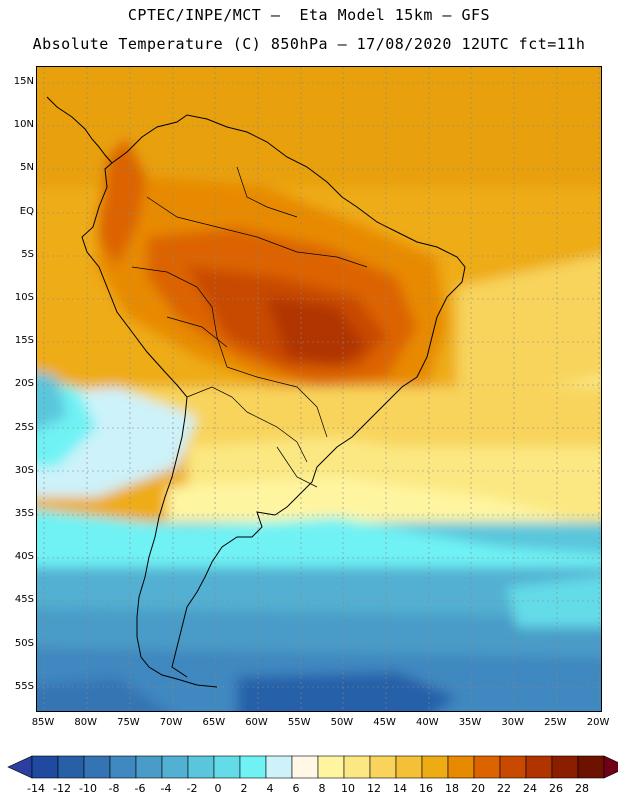 The image size is (618, 800). Describe the element at coordinates (426, 788) in the screenshot. I see `legend-tick-label: 16` at that location.